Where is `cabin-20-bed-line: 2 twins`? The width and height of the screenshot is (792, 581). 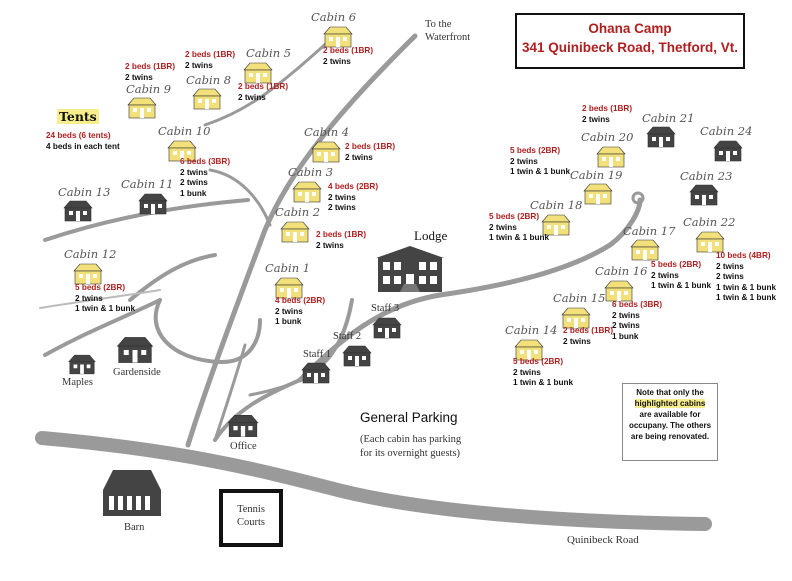 cabin-20-bed-line: 2 twins is located at coordinates (596, 119).